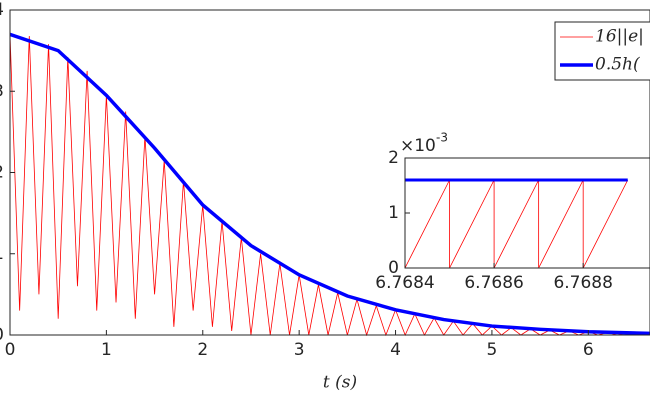 The width and height of the screenshot is (650, 400). I want to click on x-tick-label: 6, so click(588, 350).